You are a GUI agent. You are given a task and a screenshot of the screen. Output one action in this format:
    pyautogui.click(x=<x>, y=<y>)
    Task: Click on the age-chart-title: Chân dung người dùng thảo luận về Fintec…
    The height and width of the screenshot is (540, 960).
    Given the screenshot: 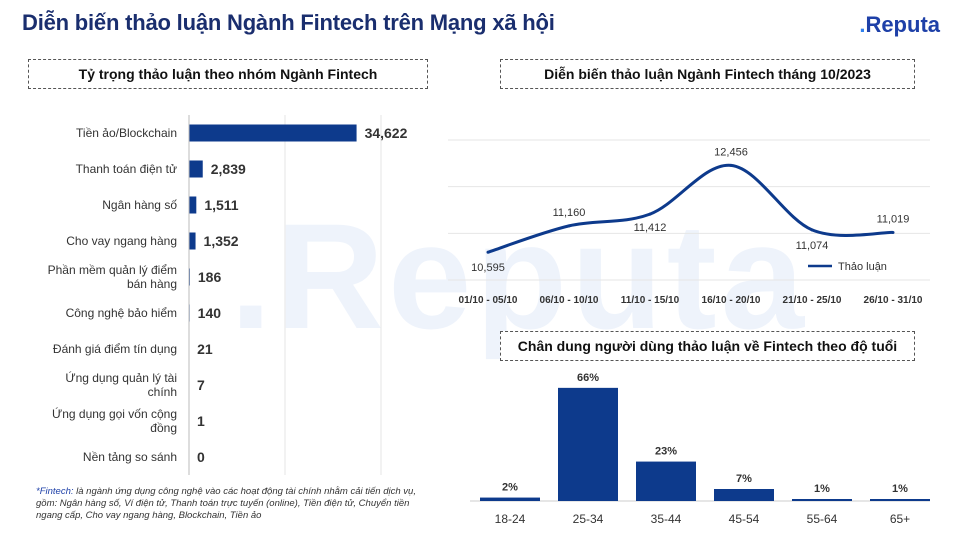 What is the action you would take?
    pyautogui.click(x=707, y=346)
    